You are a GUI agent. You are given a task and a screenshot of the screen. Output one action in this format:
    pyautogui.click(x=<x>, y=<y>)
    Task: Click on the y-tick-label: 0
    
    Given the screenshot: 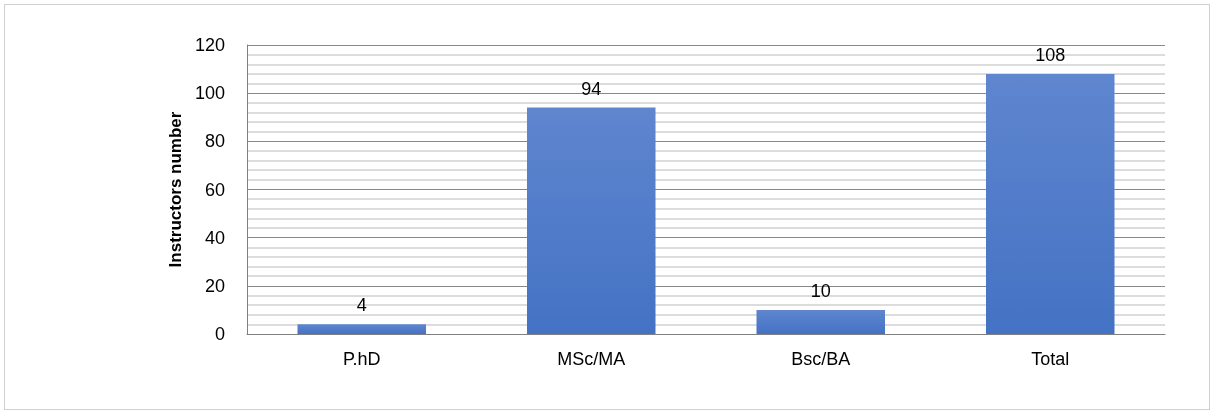 What is the action you would take?
    pyautogui.click(x=219, y=334)
    